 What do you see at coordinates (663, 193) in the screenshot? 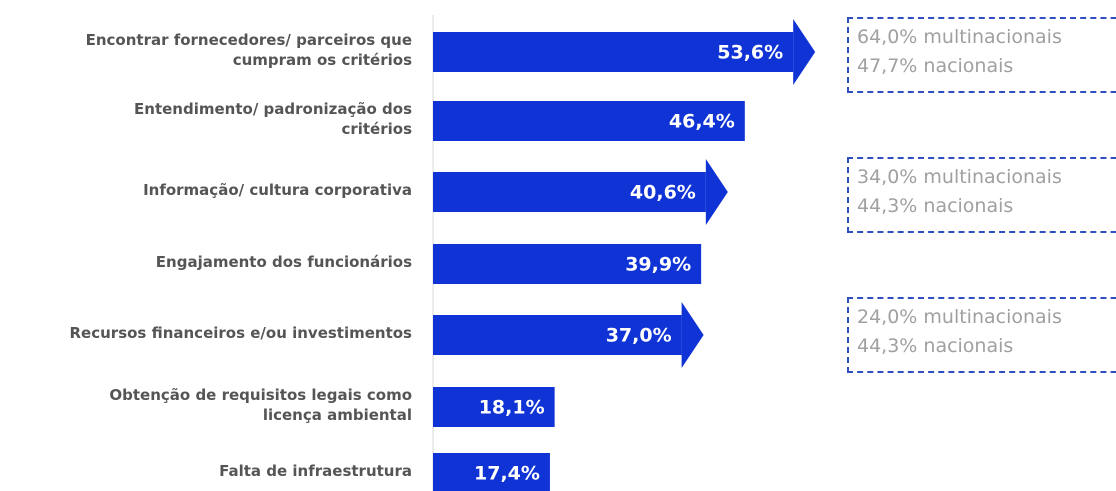
I see `value-label: 40,6%` at bounding box center [663, 193].